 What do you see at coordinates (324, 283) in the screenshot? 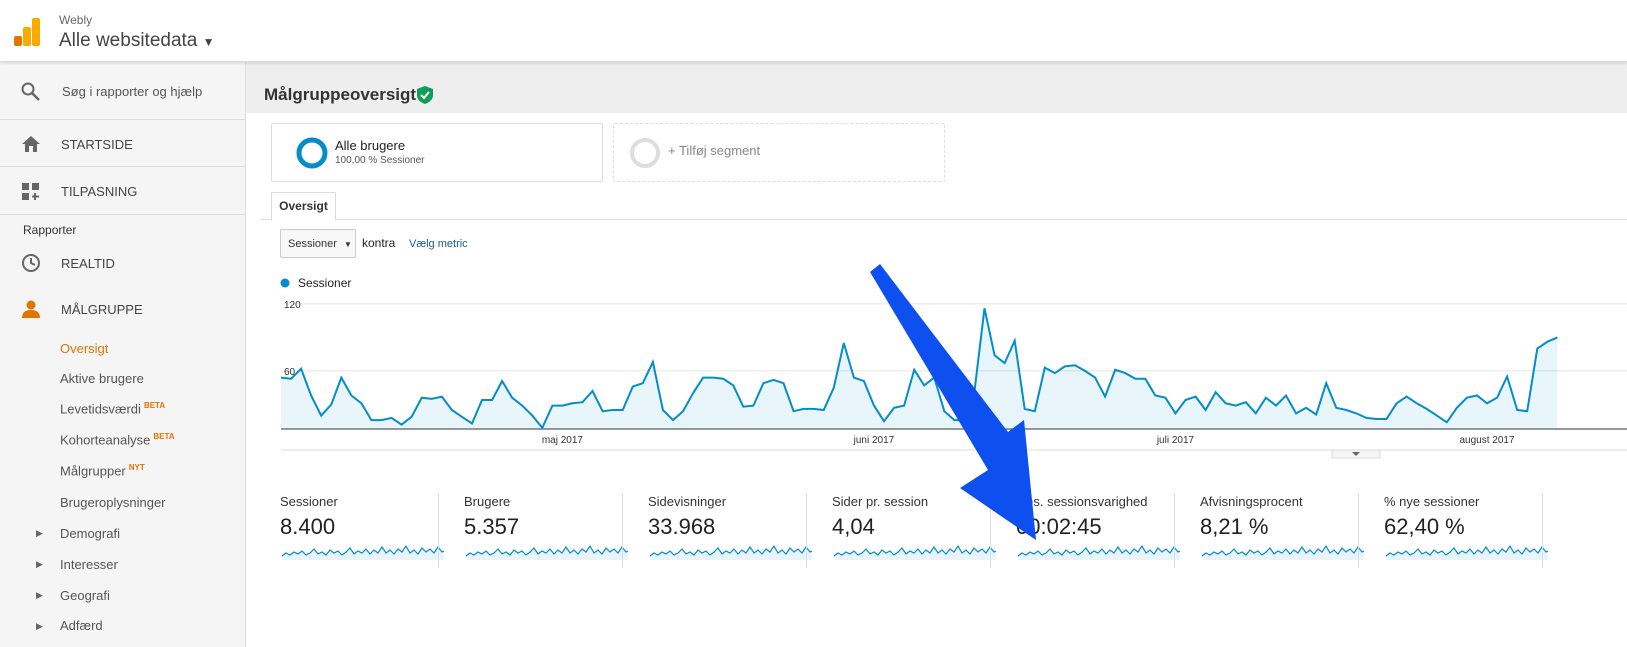
I see `legend-label: Sessioner` at bounding box center [324, 283].